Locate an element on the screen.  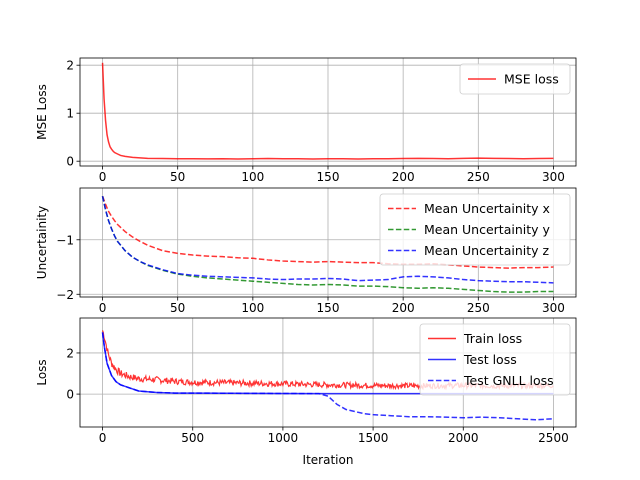
legend-label-mse-loss: MSE loss is located at coordinates (531, 79).